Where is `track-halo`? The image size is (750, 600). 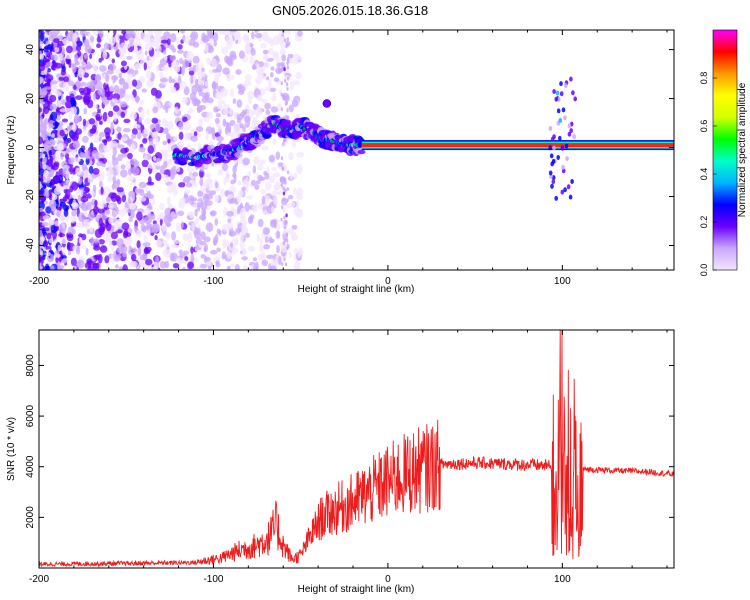 track-halo is located at coordinates (361, 152).